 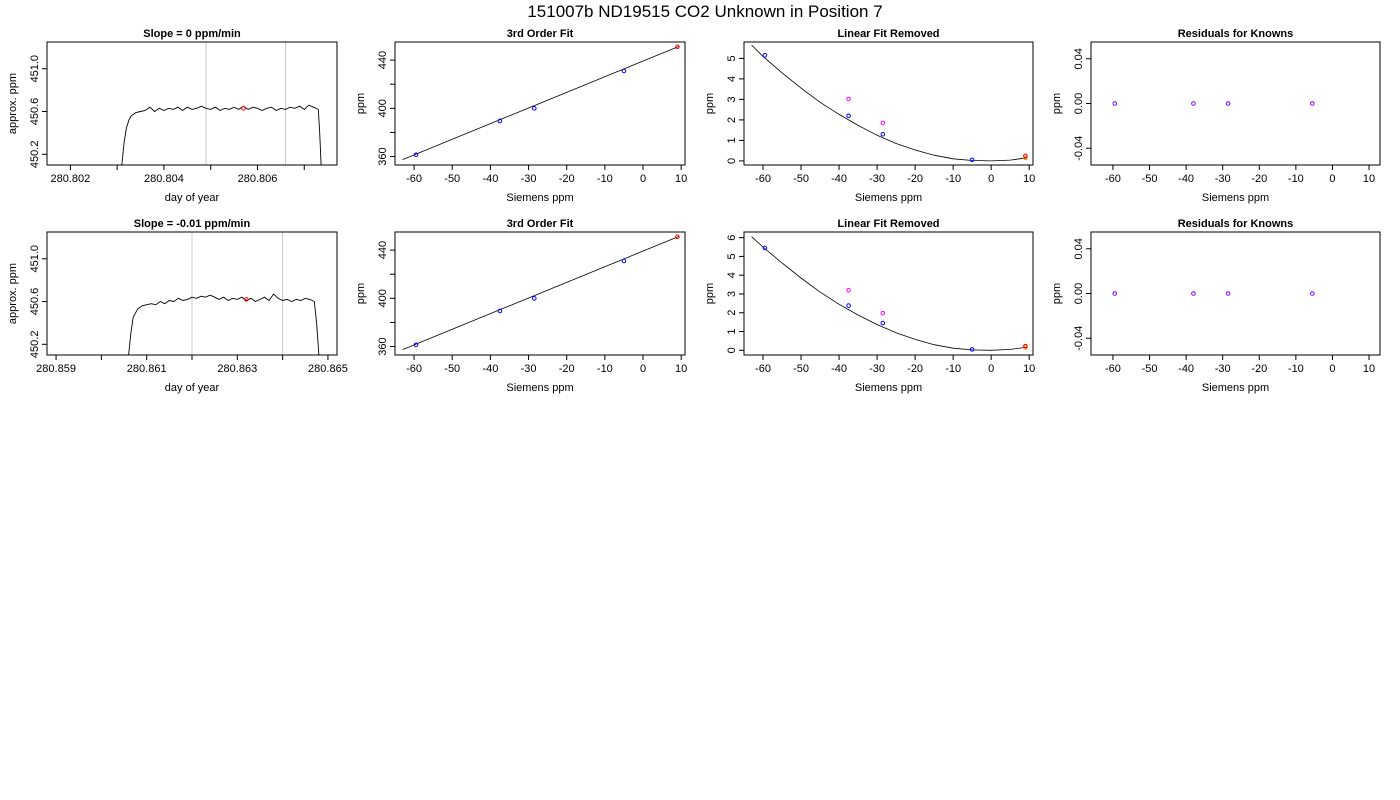 What do you see at coordinates (1079, 293) in the screenshot?
I see `y-tick-label: 0.00` at bounding box center [1079, 293].